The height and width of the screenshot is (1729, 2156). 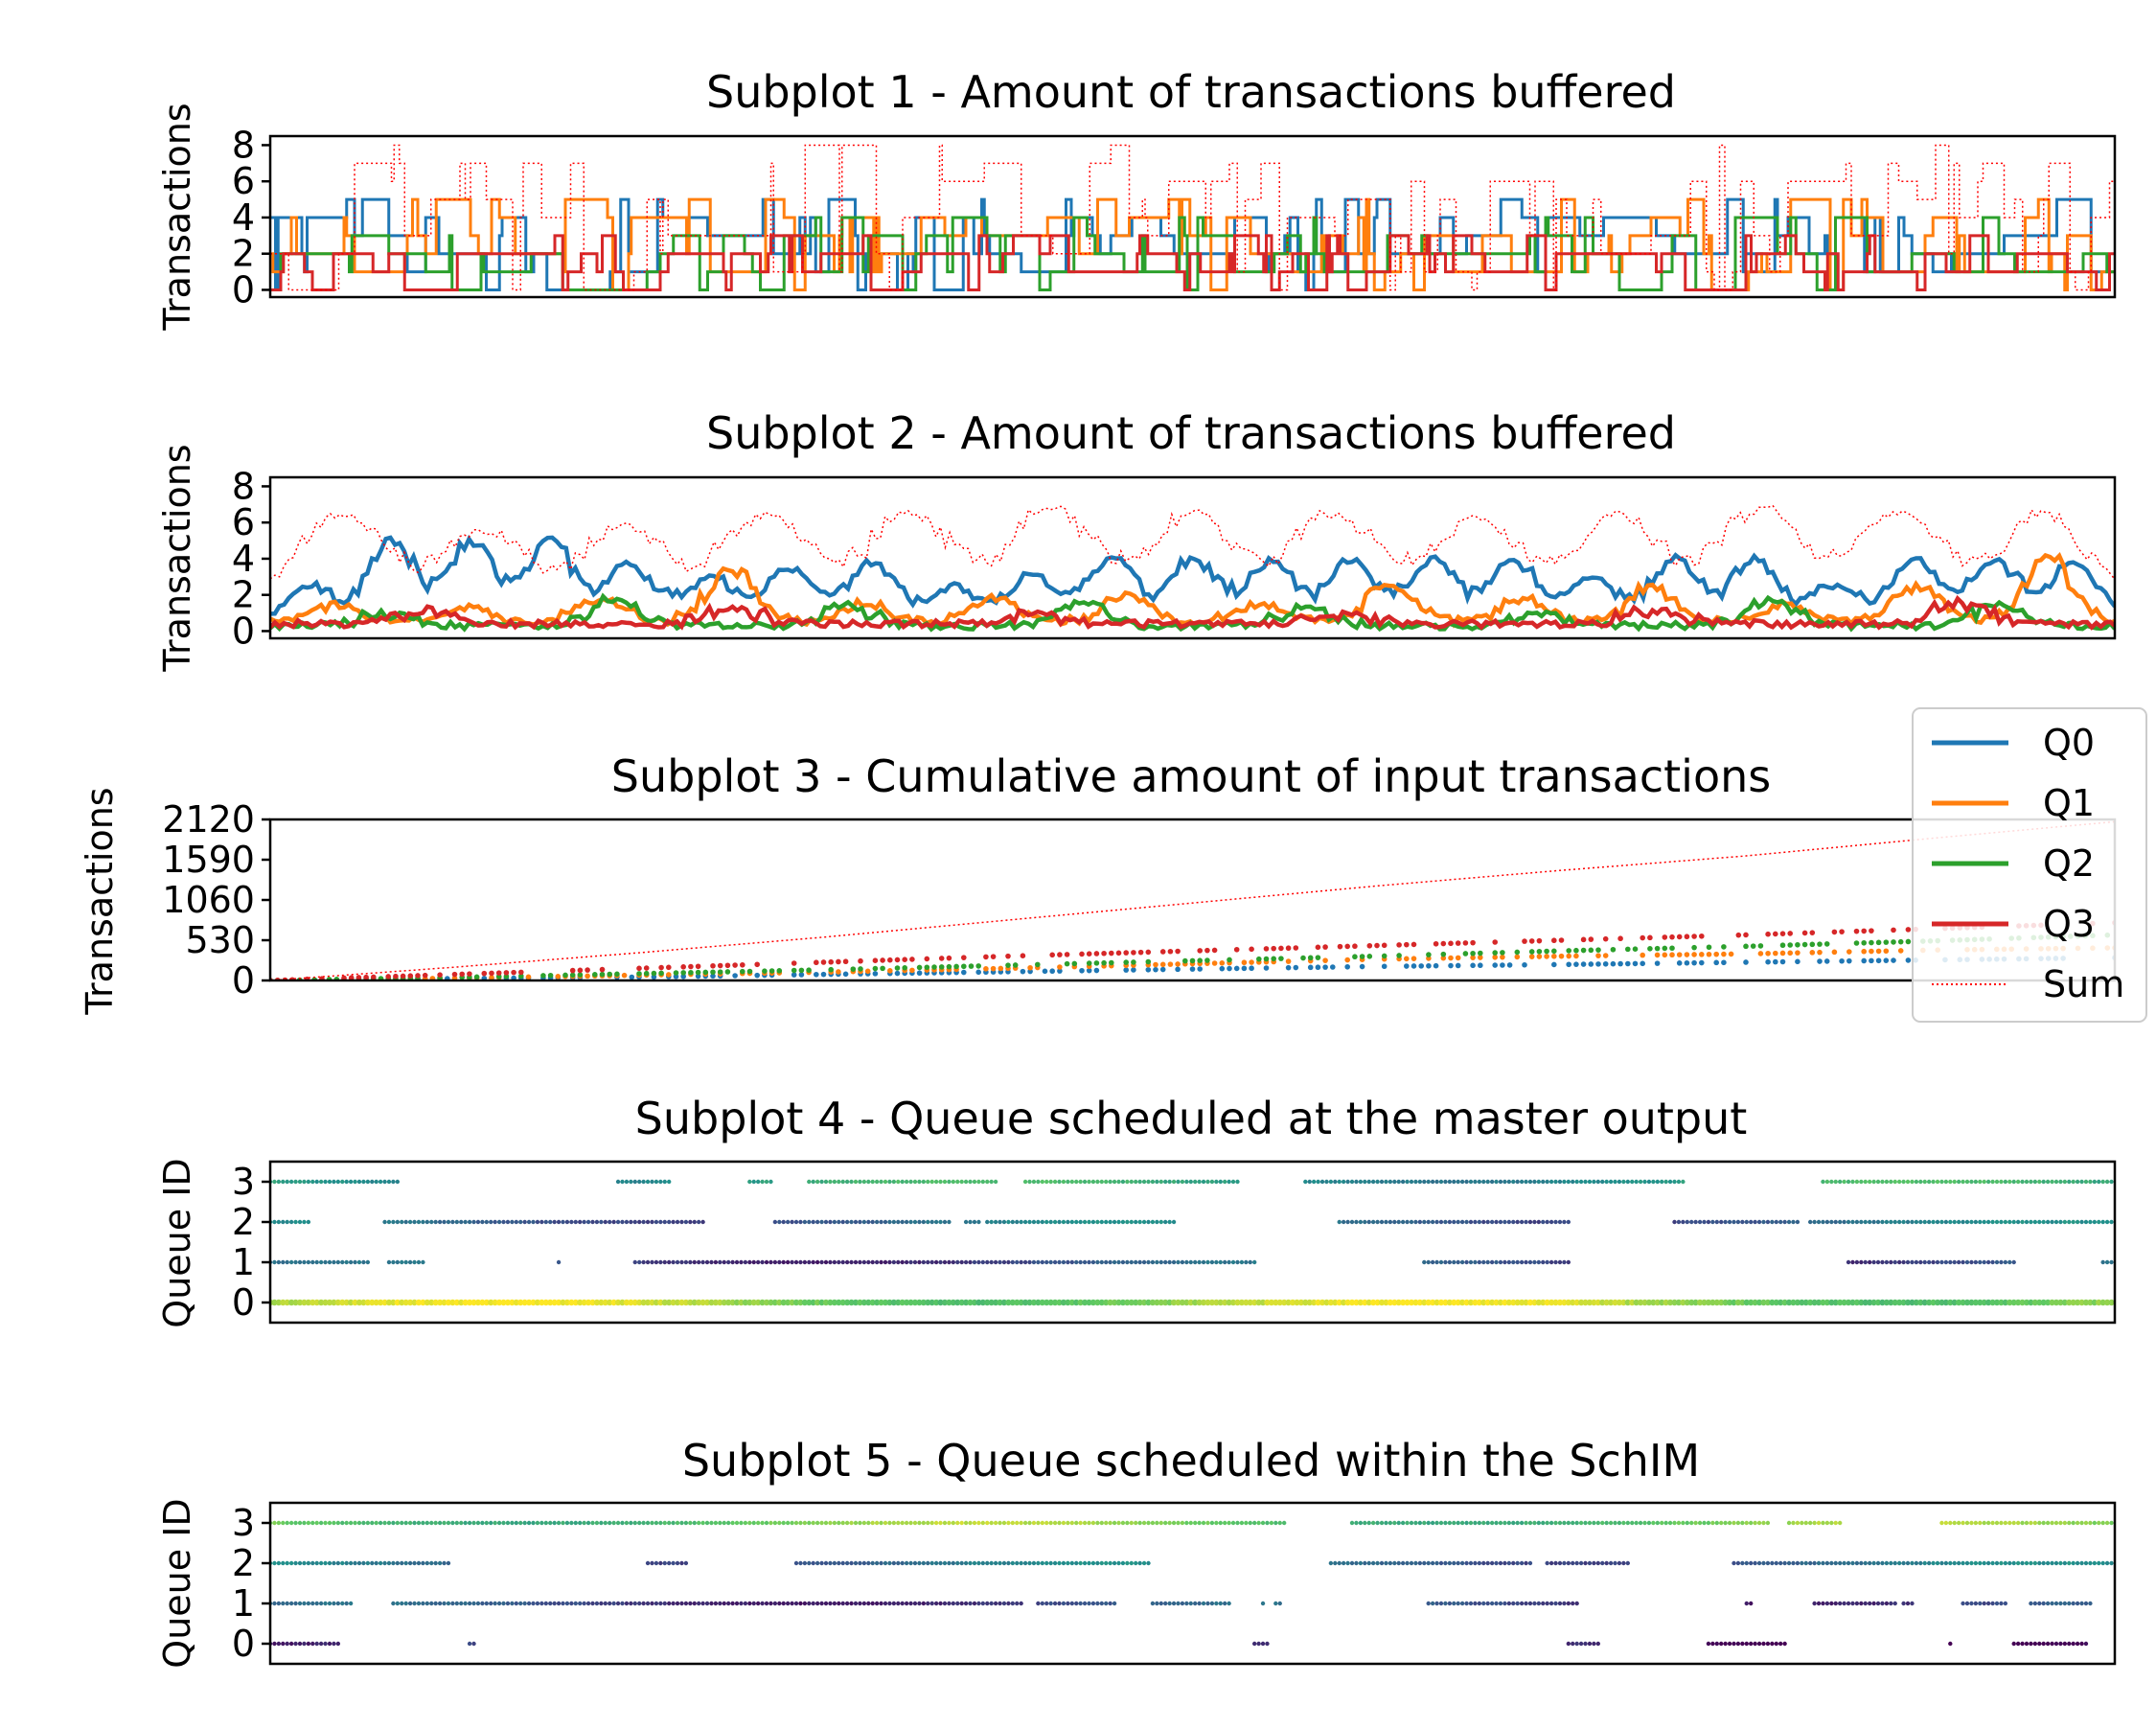 What do you see at coordinates (243, 1222) in the screenshot?
I see `y-tick-label: 2` at bounding box center [243, 1222].